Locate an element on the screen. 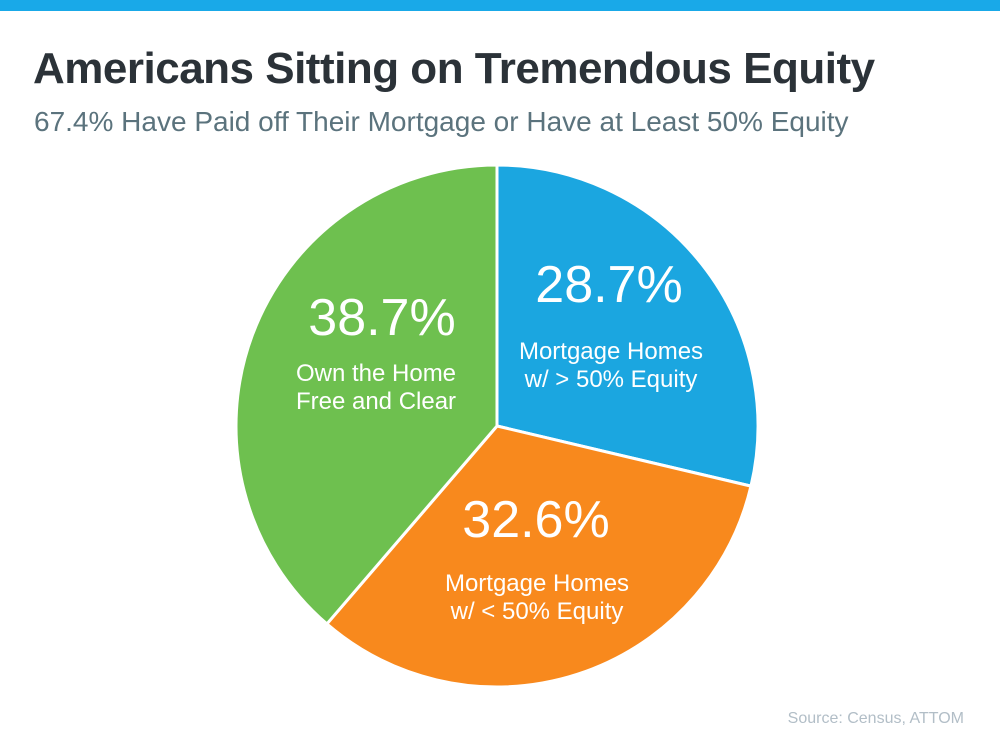 Image resolution: width=1000 pixels, height=750 pixels. slice-label-green: Own the Home Free and Clear is located at coordinates (376, 388).